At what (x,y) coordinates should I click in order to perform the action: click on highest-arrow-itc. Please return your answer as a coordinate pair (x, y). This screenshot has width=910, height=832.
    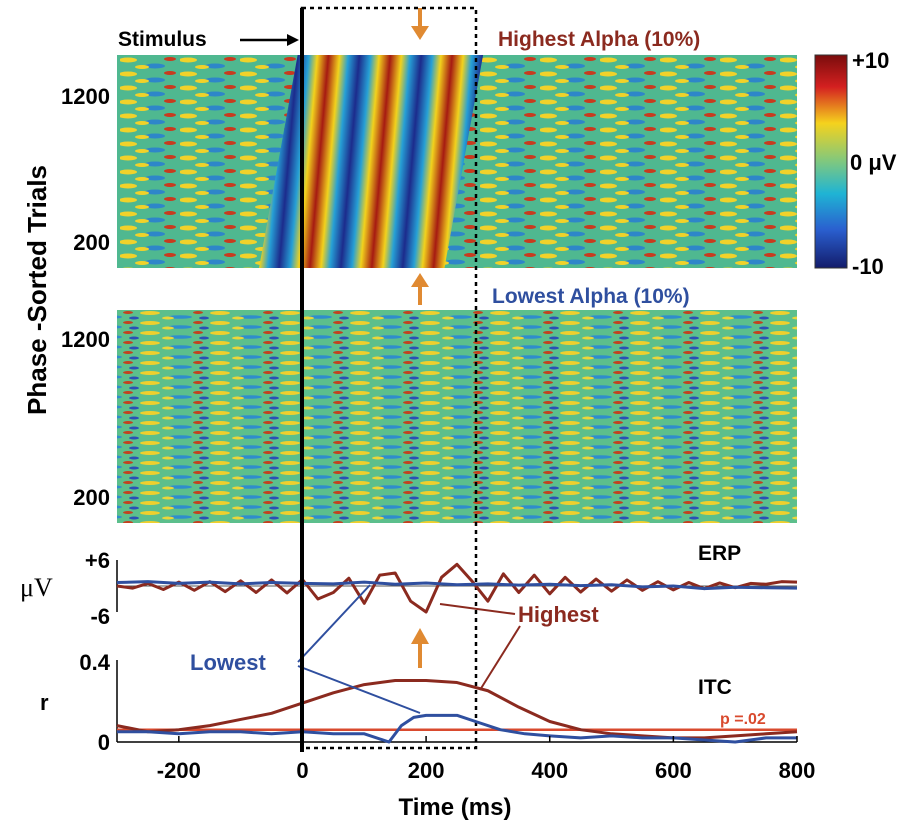
    Looking at the image, I should click on (500, 658).